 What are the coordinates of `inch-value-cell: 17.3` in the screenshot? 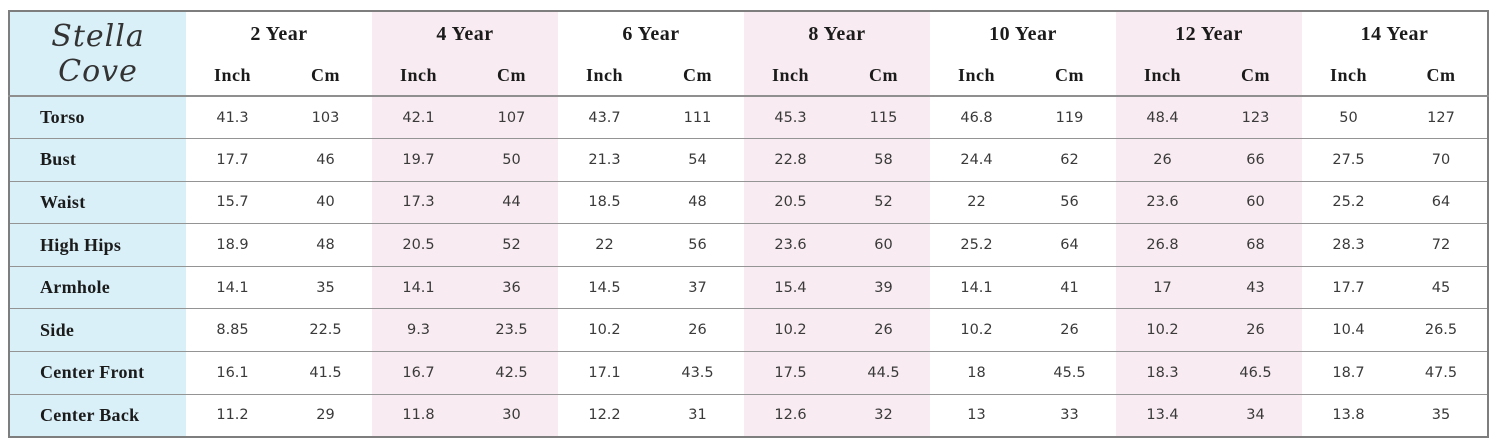 It's located at (418, 202).